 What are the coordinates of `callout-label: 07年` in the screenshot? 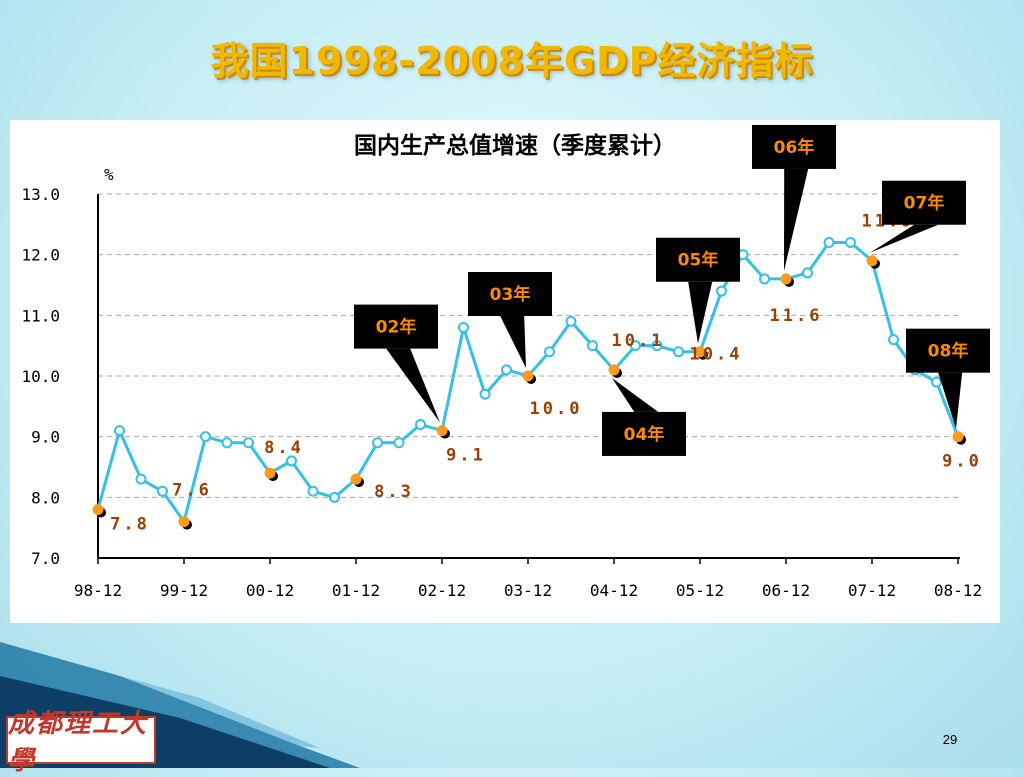 It's located at (924, 203).